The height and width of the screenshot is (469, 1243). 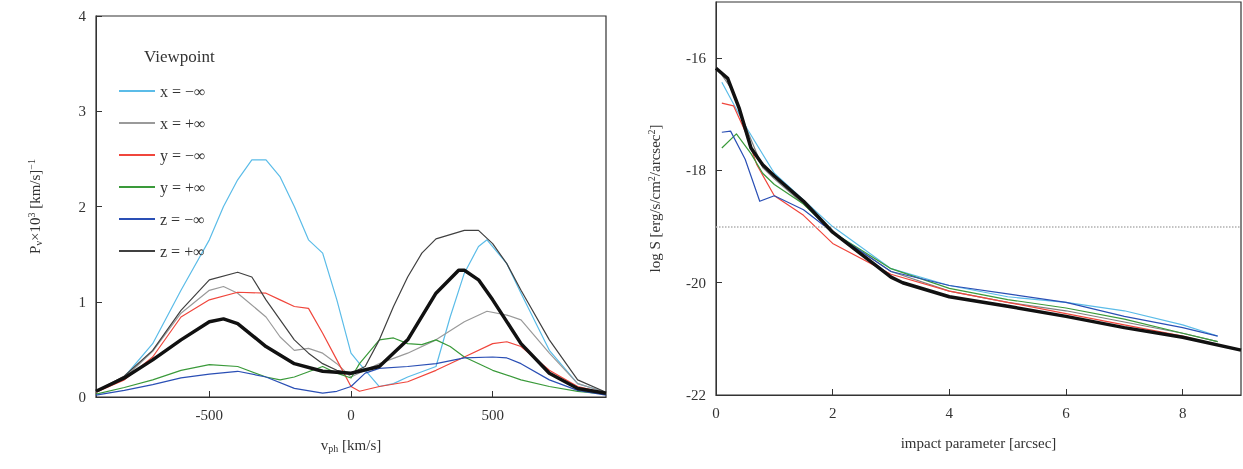 What do you see at coordinates (183, 155) in the screenshot?
I see `legend-label: y = −∞` at bounding box center [183, 155].